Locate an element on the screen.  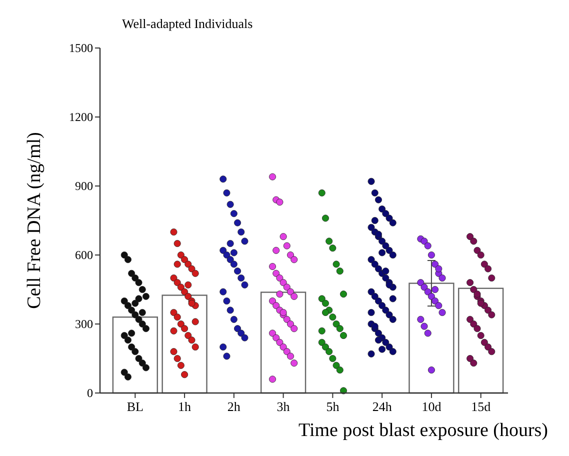
y-tick-label: 1500 is located at coordinates (81, 48).